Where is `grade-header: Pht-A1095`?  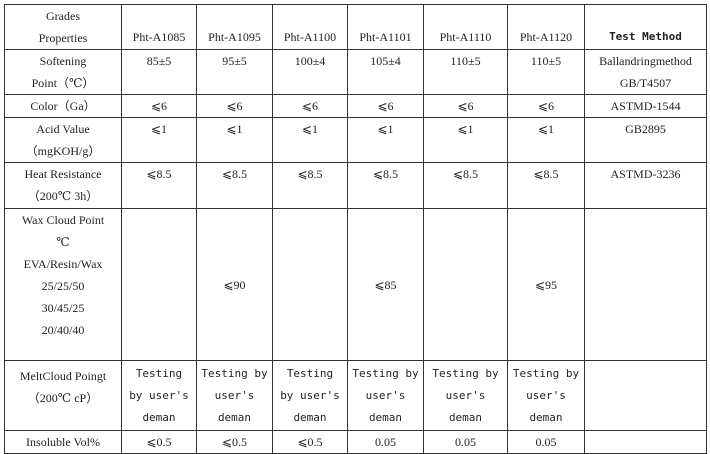 grade-header: Pht-A1095 is located at coordinates (234, 27).